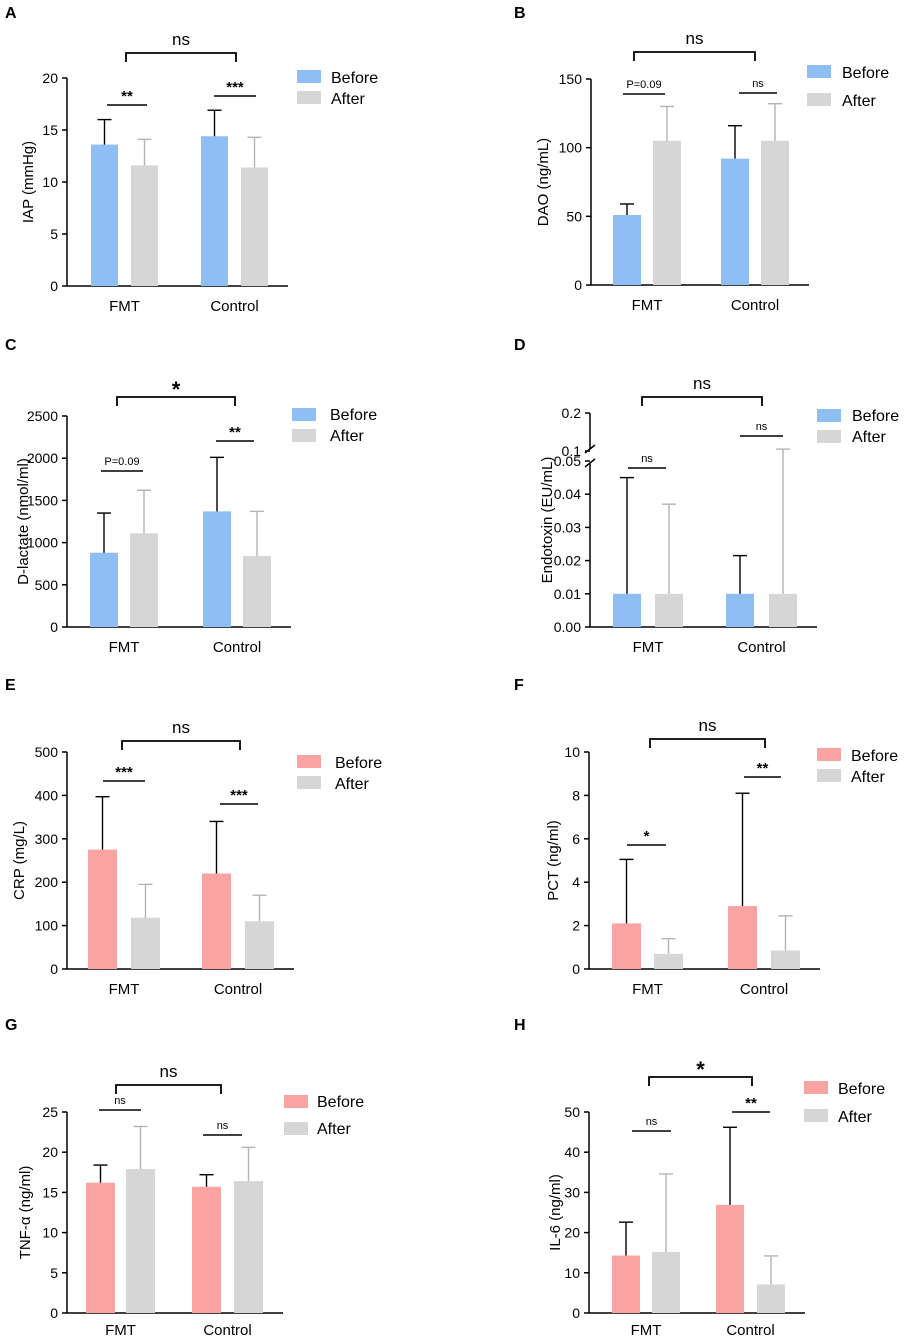  Describe the element at coordinates (42, 500) in the screenshot. I see `y-tick-label: 1500` at that location.